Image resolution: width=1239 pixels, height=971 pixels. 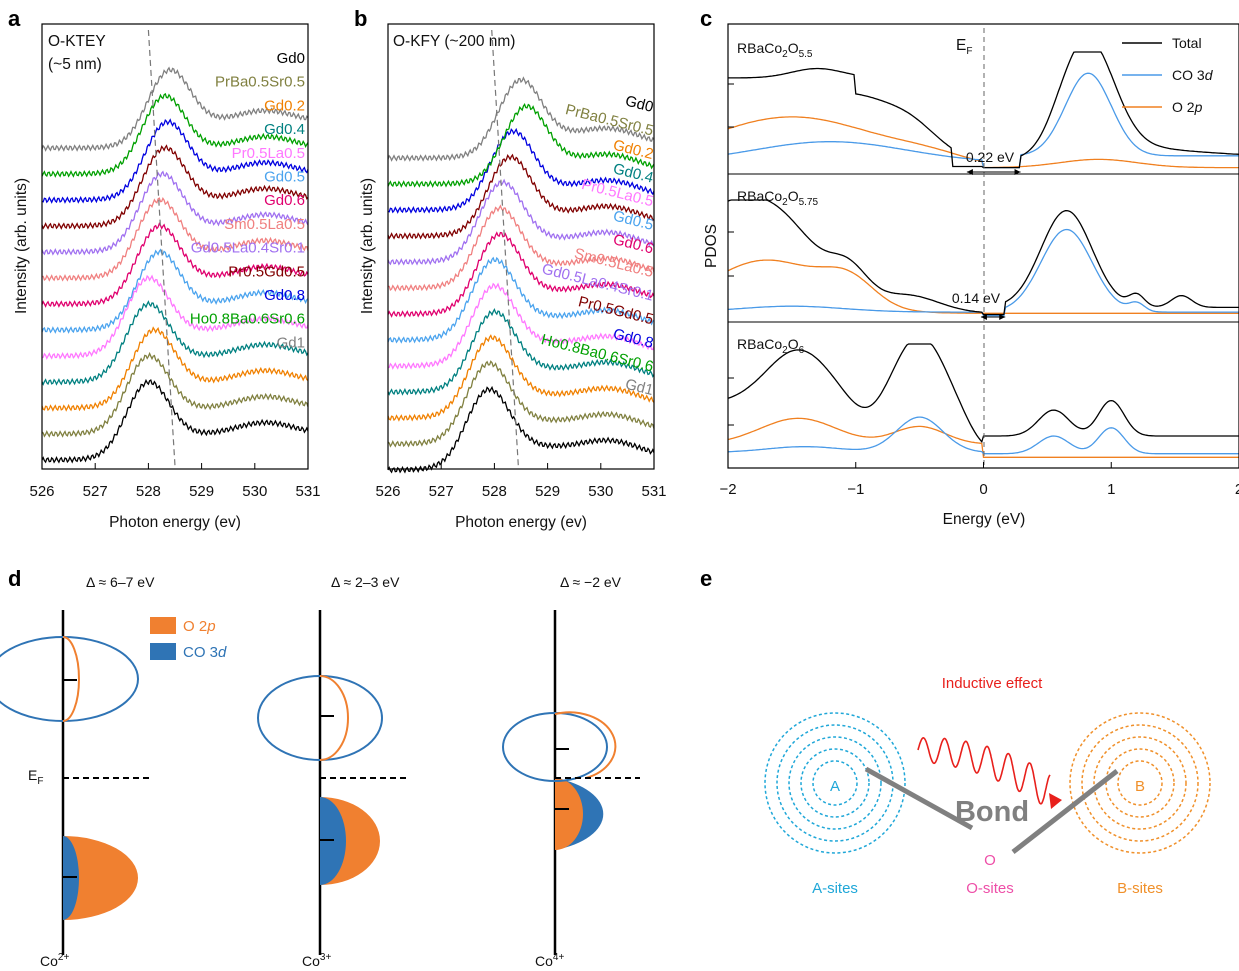 What do you see at coordinates (95, 491) in the screenshot?
I see `x-tick-label-527: 527` at bounding box center [95, 491].